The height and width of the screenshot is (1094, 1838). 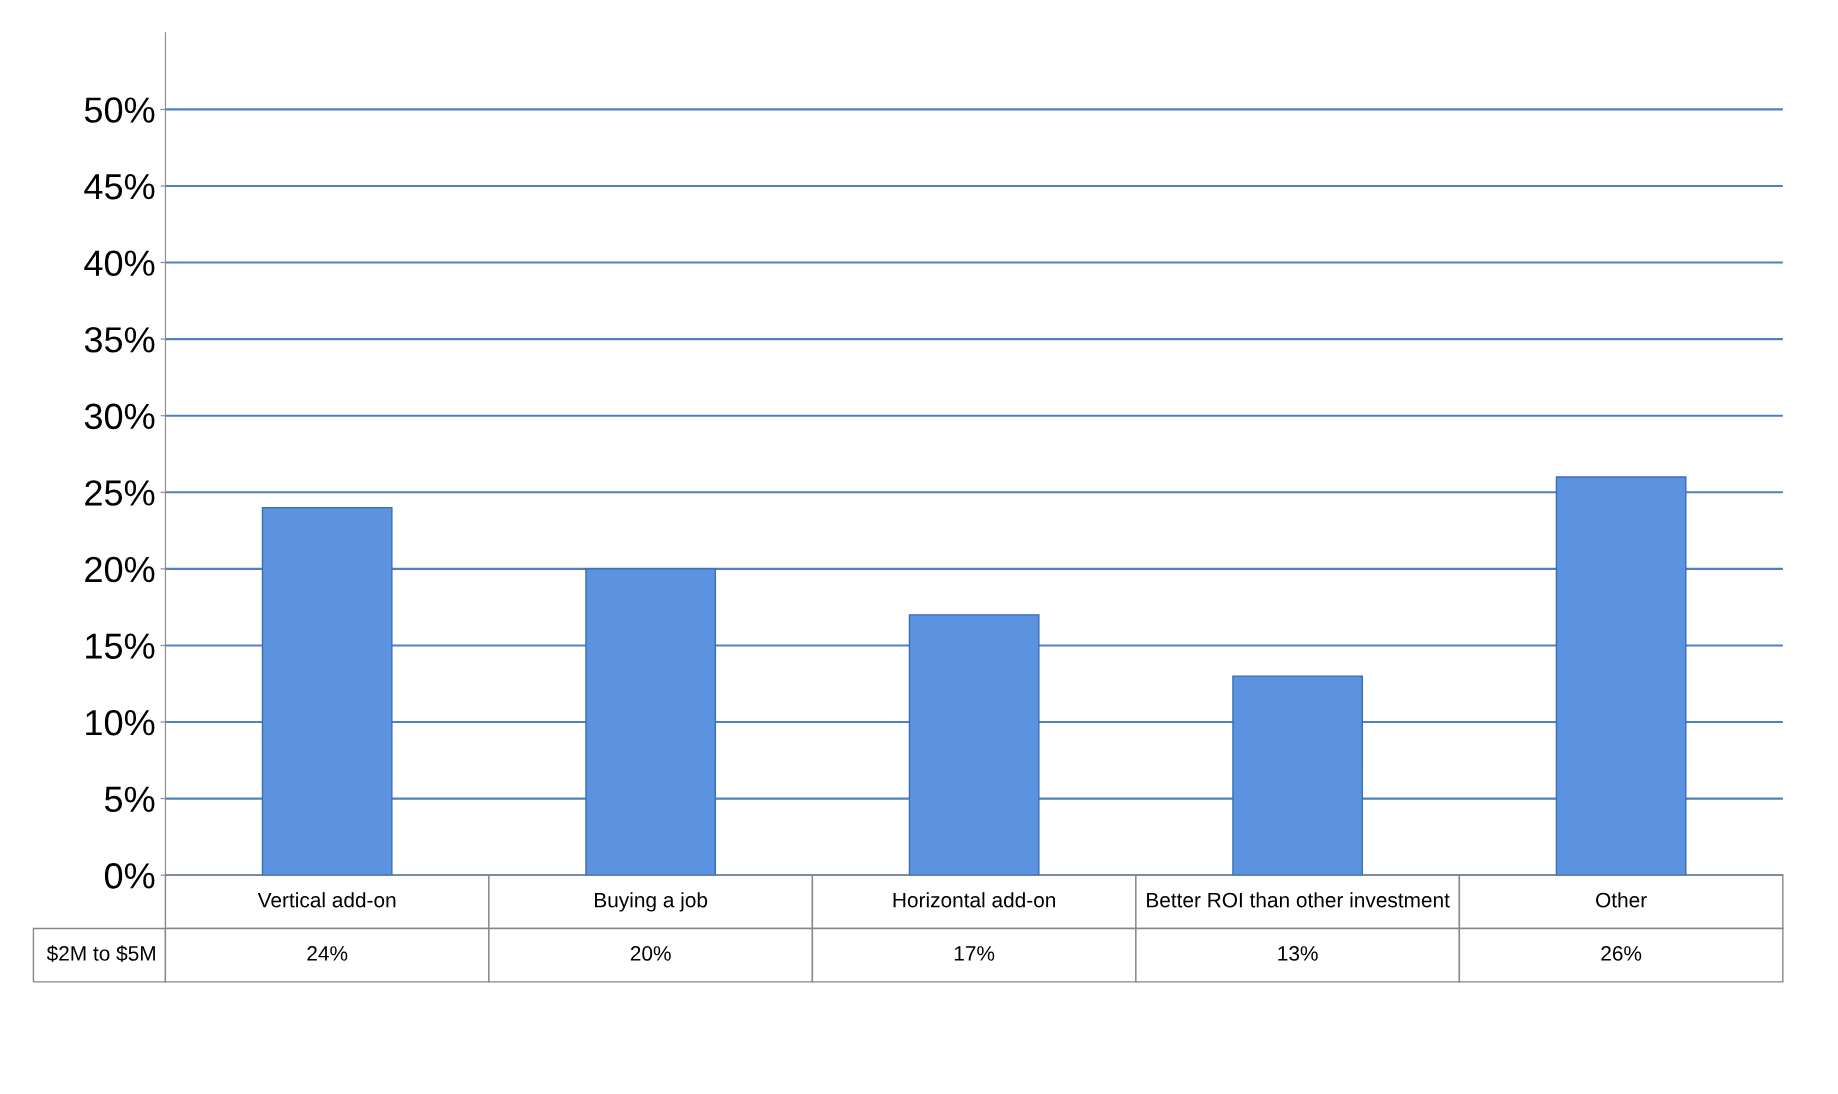 I want to click on y-tick-label: 15%, so click(x=120, y=646).